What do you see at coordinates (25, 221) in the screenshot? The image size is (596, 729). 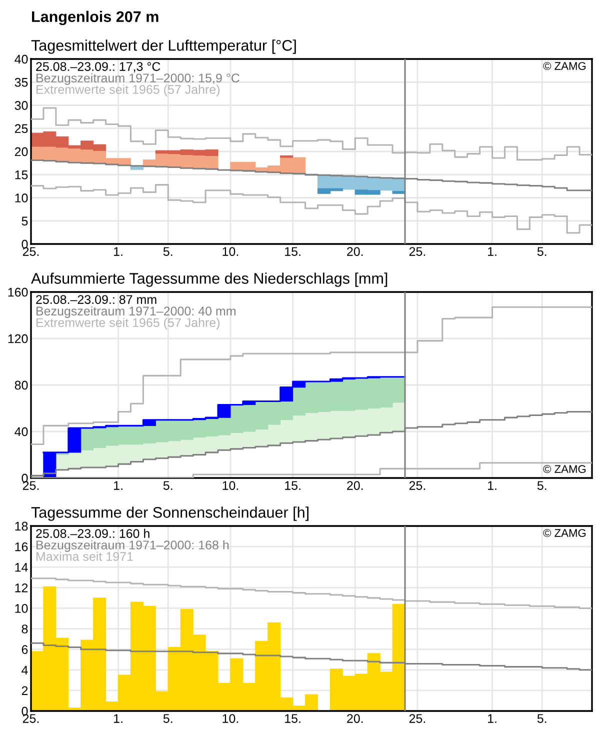 I see `y-tick-label: 5` at bounding box center [25, 221].